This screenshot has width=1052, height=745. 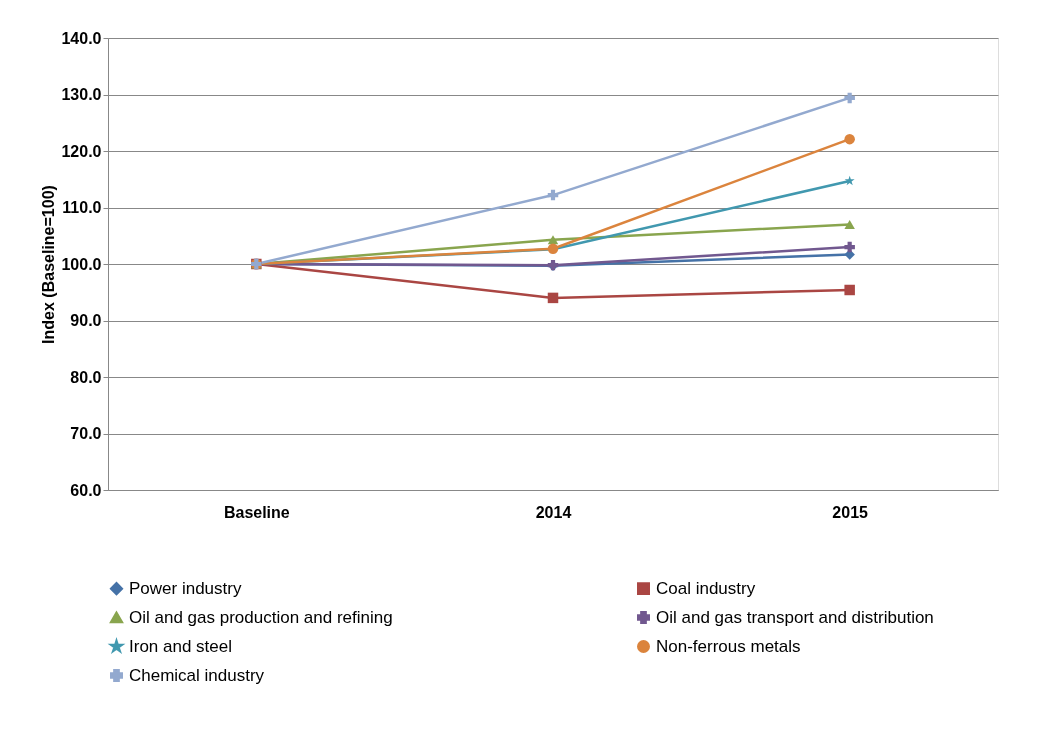 I want to click on x-tick-label: Baseline, so click(x=256, y=512).